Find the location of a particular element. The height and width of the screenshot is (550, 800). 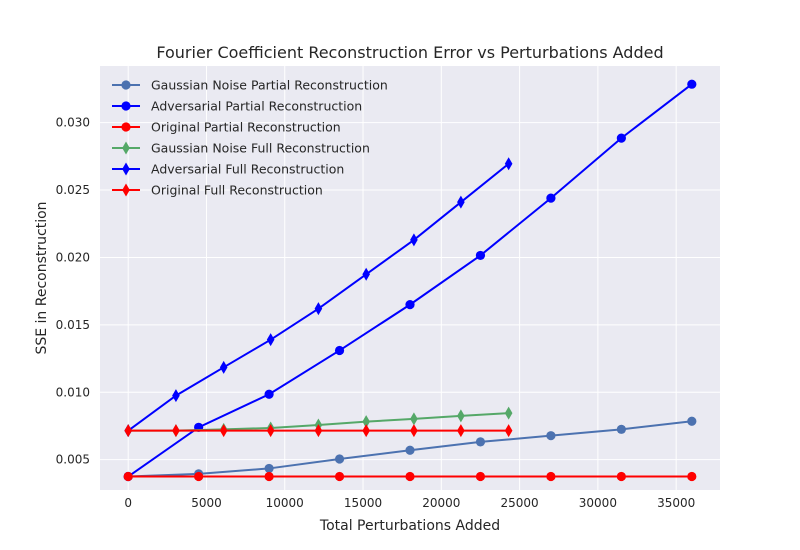

legend-item: Adversarial Full Reconstruction is located at coordinates (228, 169).